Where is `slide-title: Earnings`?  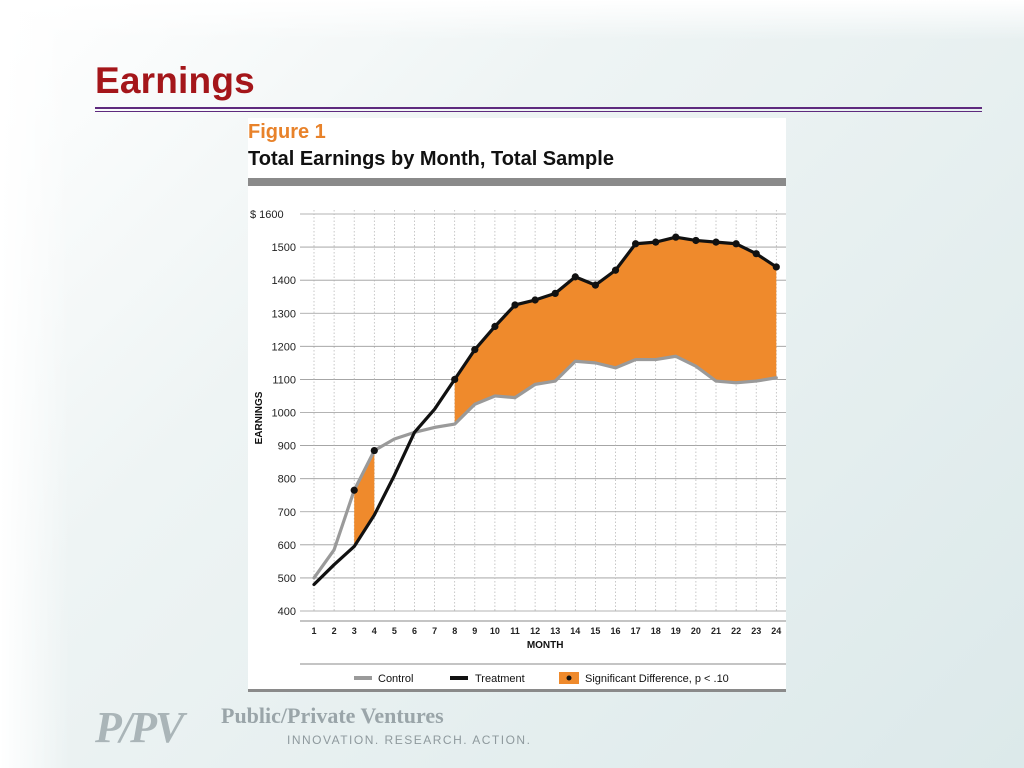
slide-title: Earnings is located at coordinates (175, 80).